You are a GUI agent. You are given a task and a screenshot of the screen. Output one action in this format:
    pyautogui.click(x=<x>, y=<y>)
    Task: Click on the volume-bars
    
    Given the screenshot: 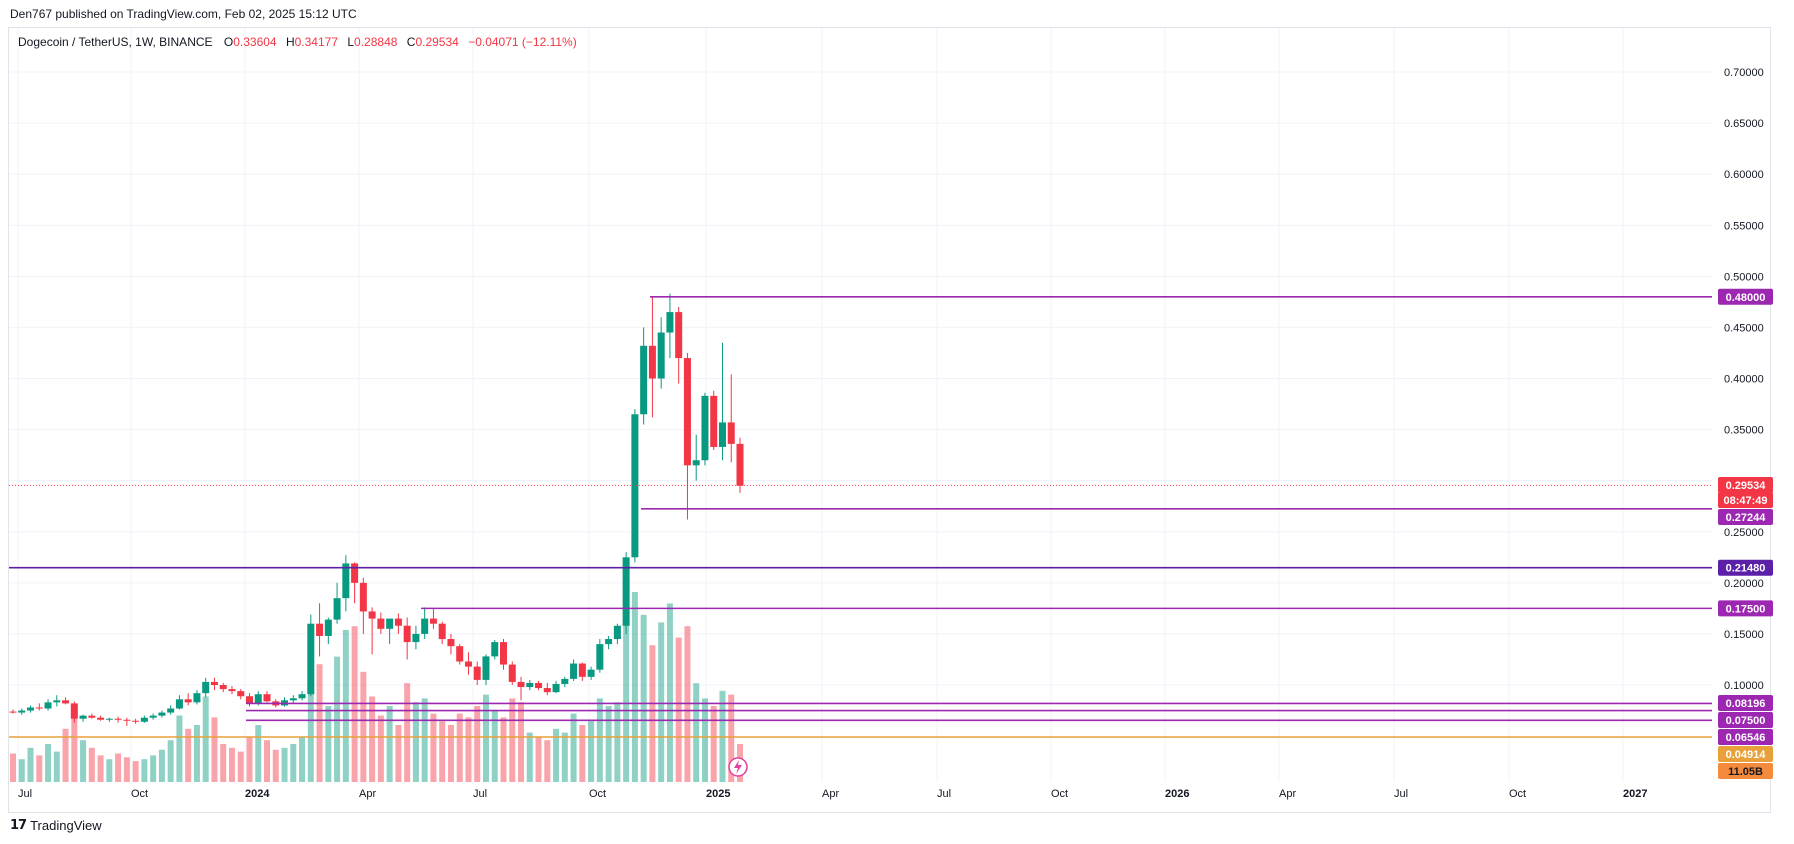 What is the action you would take?
    pyautogui.click(x=376, y=687)
    